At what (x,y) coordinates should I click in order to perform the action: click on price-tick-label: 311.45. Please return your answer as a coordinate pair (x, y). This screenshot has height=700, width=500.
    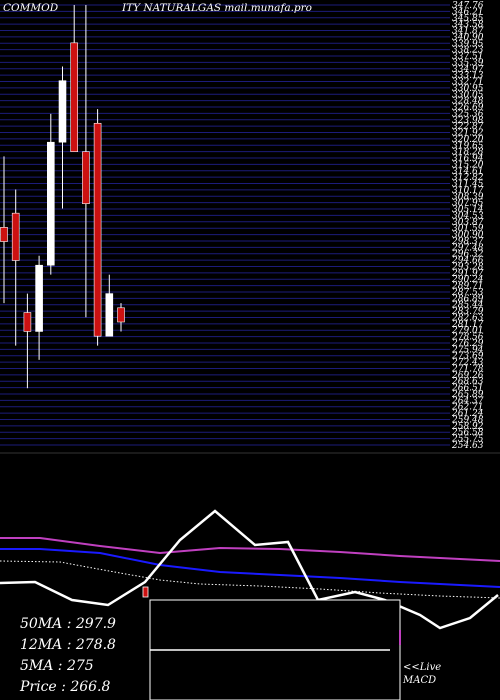
    Looking at the image, I should click on (468, 185).